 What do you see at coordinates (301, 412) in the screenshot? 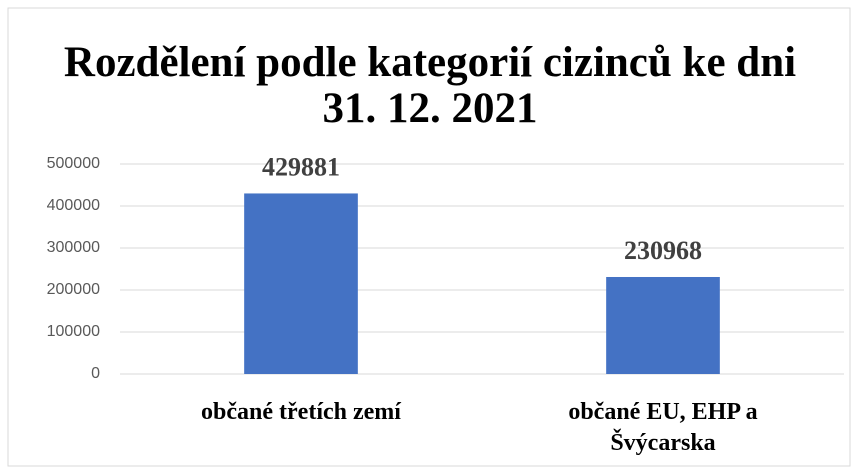
I see `x-tick-label: občané třetích zemí` at bounding box center [301, 412].